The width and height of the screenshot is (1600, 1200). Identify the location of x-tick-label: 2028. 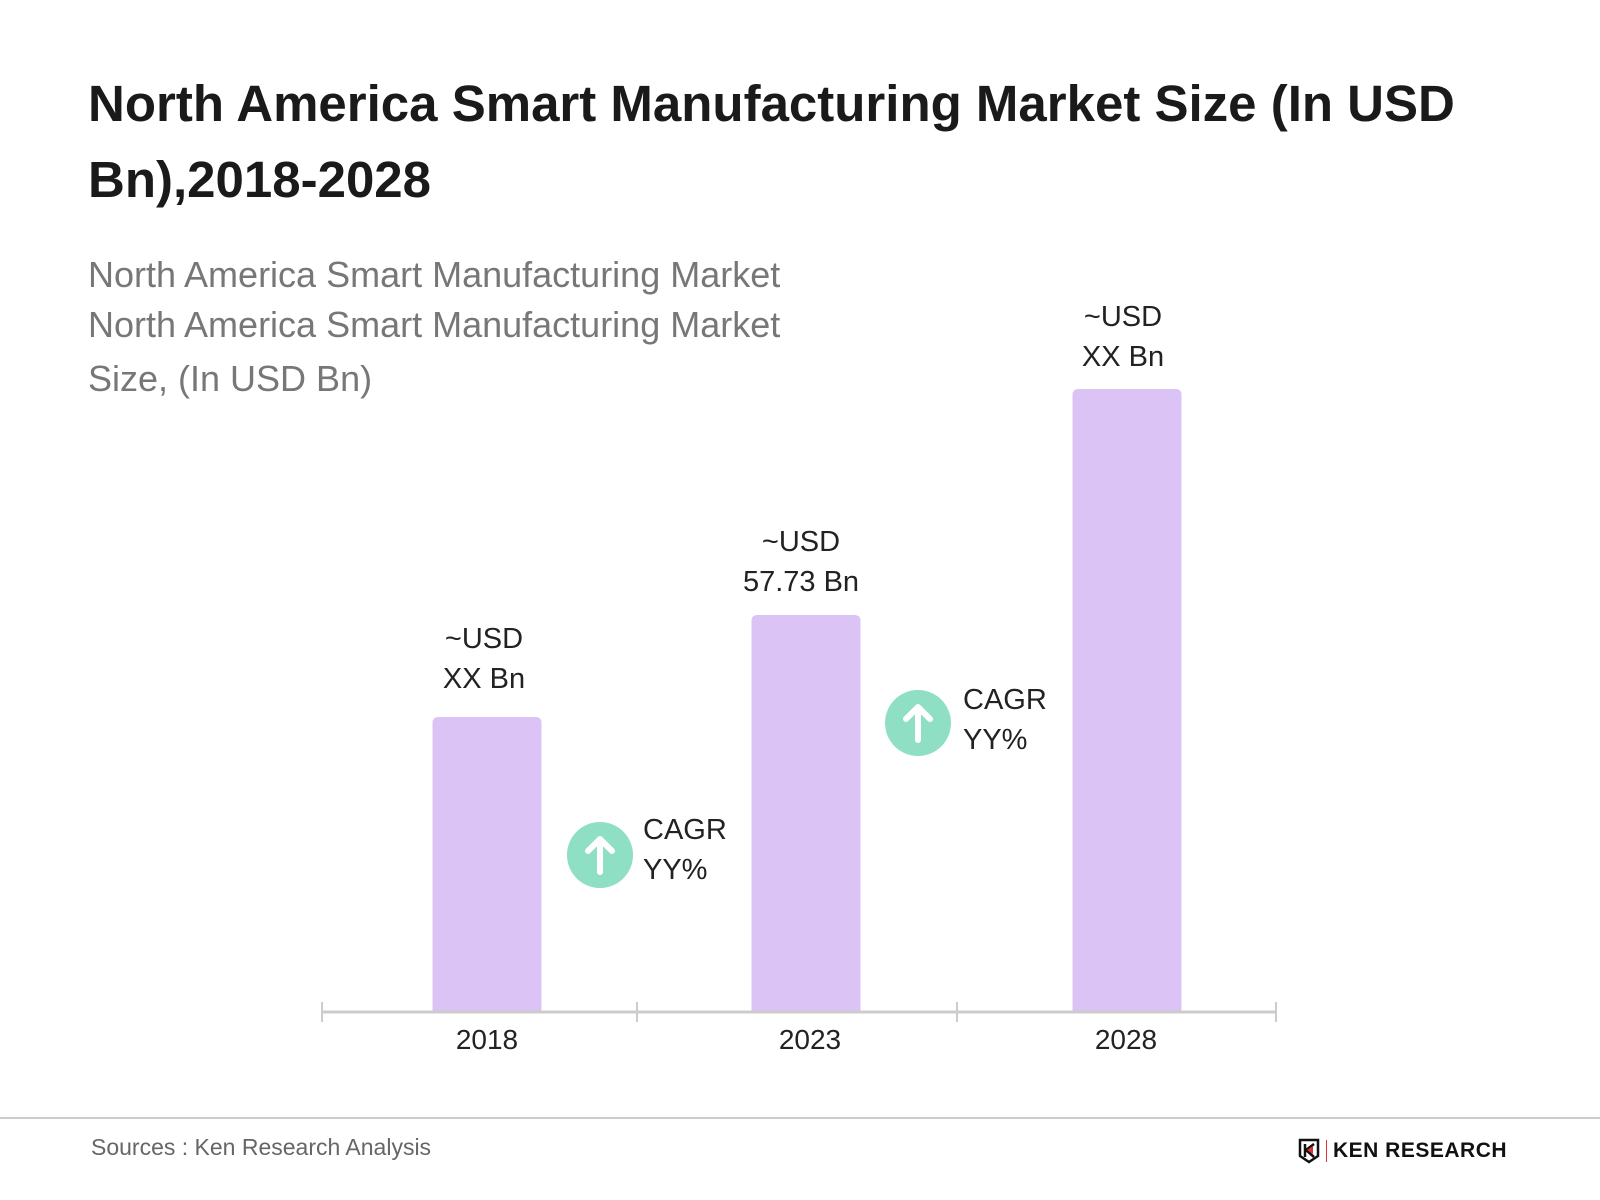
(1126, 1039).